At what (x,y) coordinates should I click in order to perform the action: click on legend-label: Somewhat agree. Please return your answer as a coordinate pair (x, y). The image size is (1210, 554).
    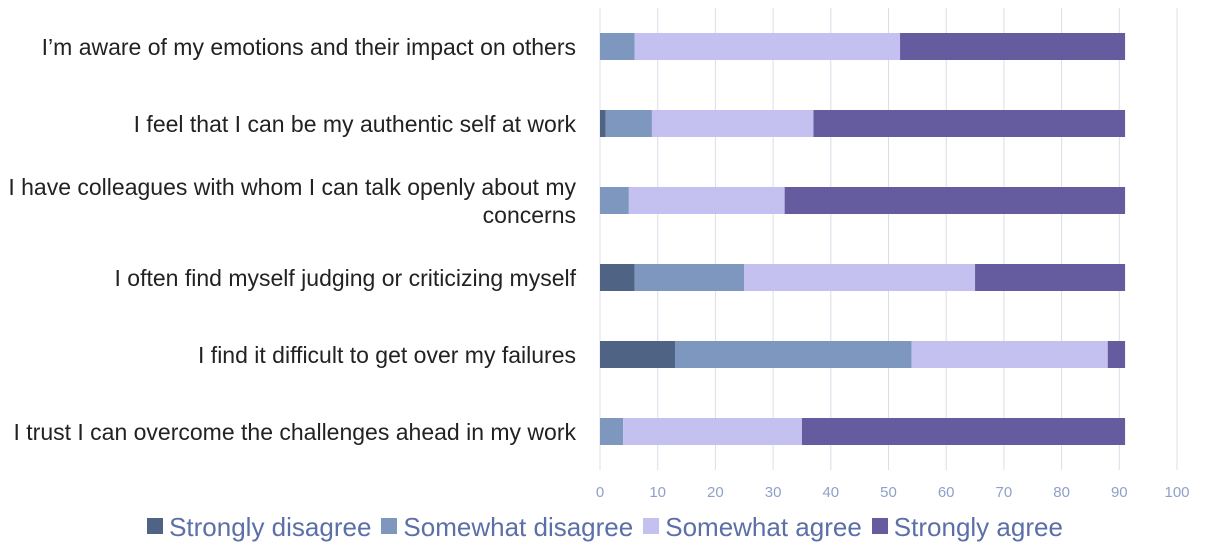
    Looking at the image, I should click on (763, 527).